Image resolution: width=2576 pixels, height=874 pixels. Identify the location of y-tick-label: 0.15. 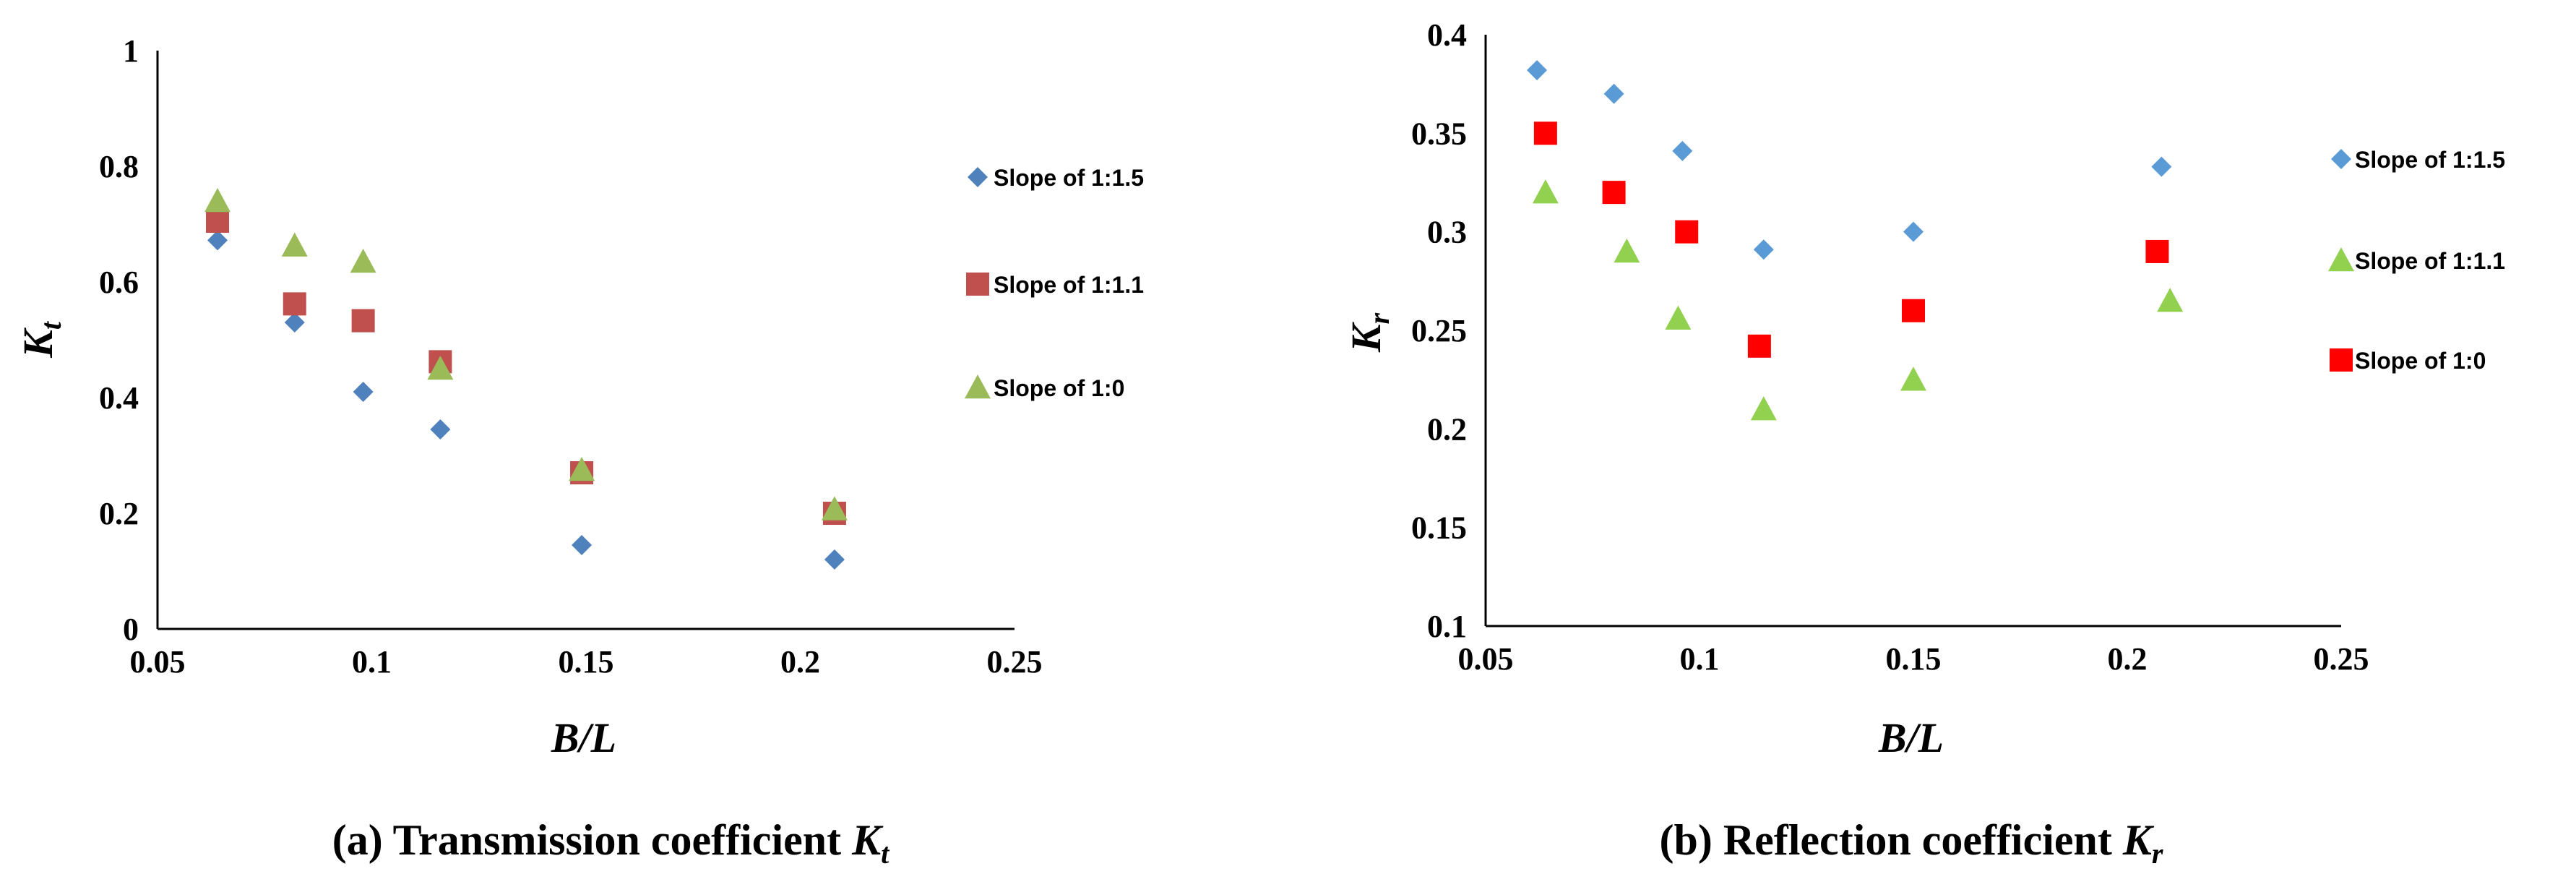
(1439, 528).